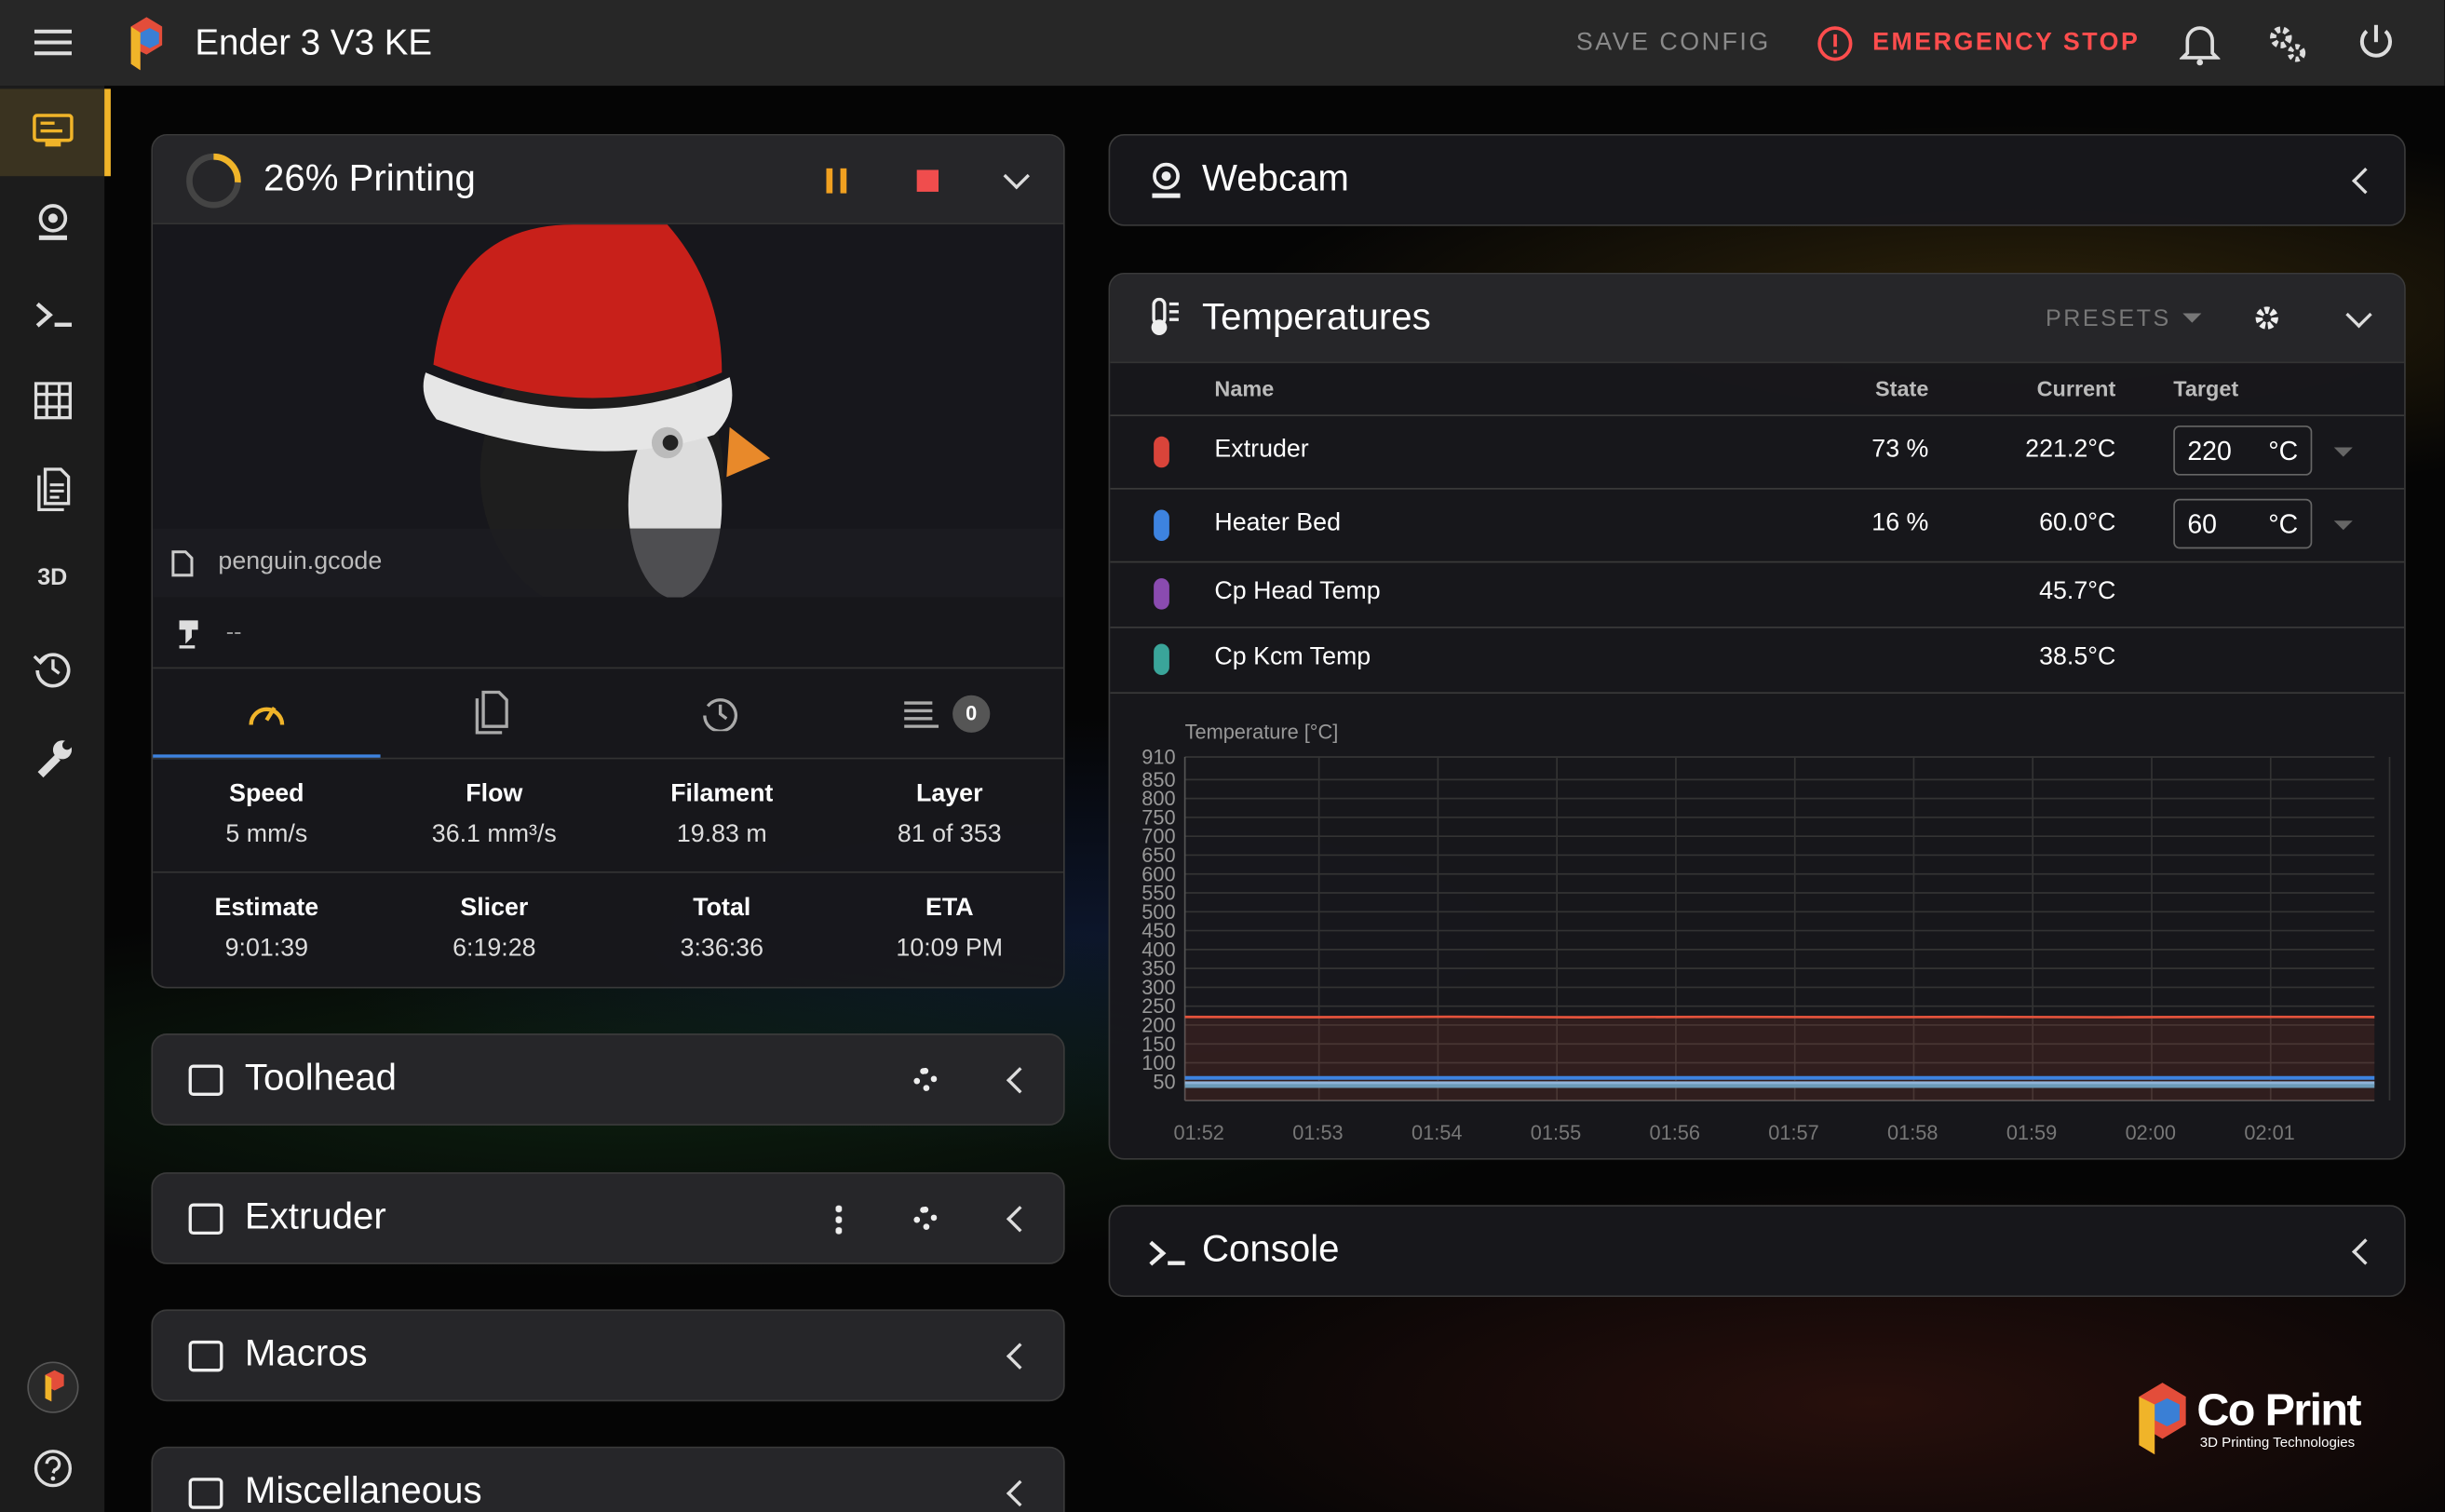 The image size is (2445, 1512). I want to click on printer-name: Ender 3 V3 KE, so click(314, 41).